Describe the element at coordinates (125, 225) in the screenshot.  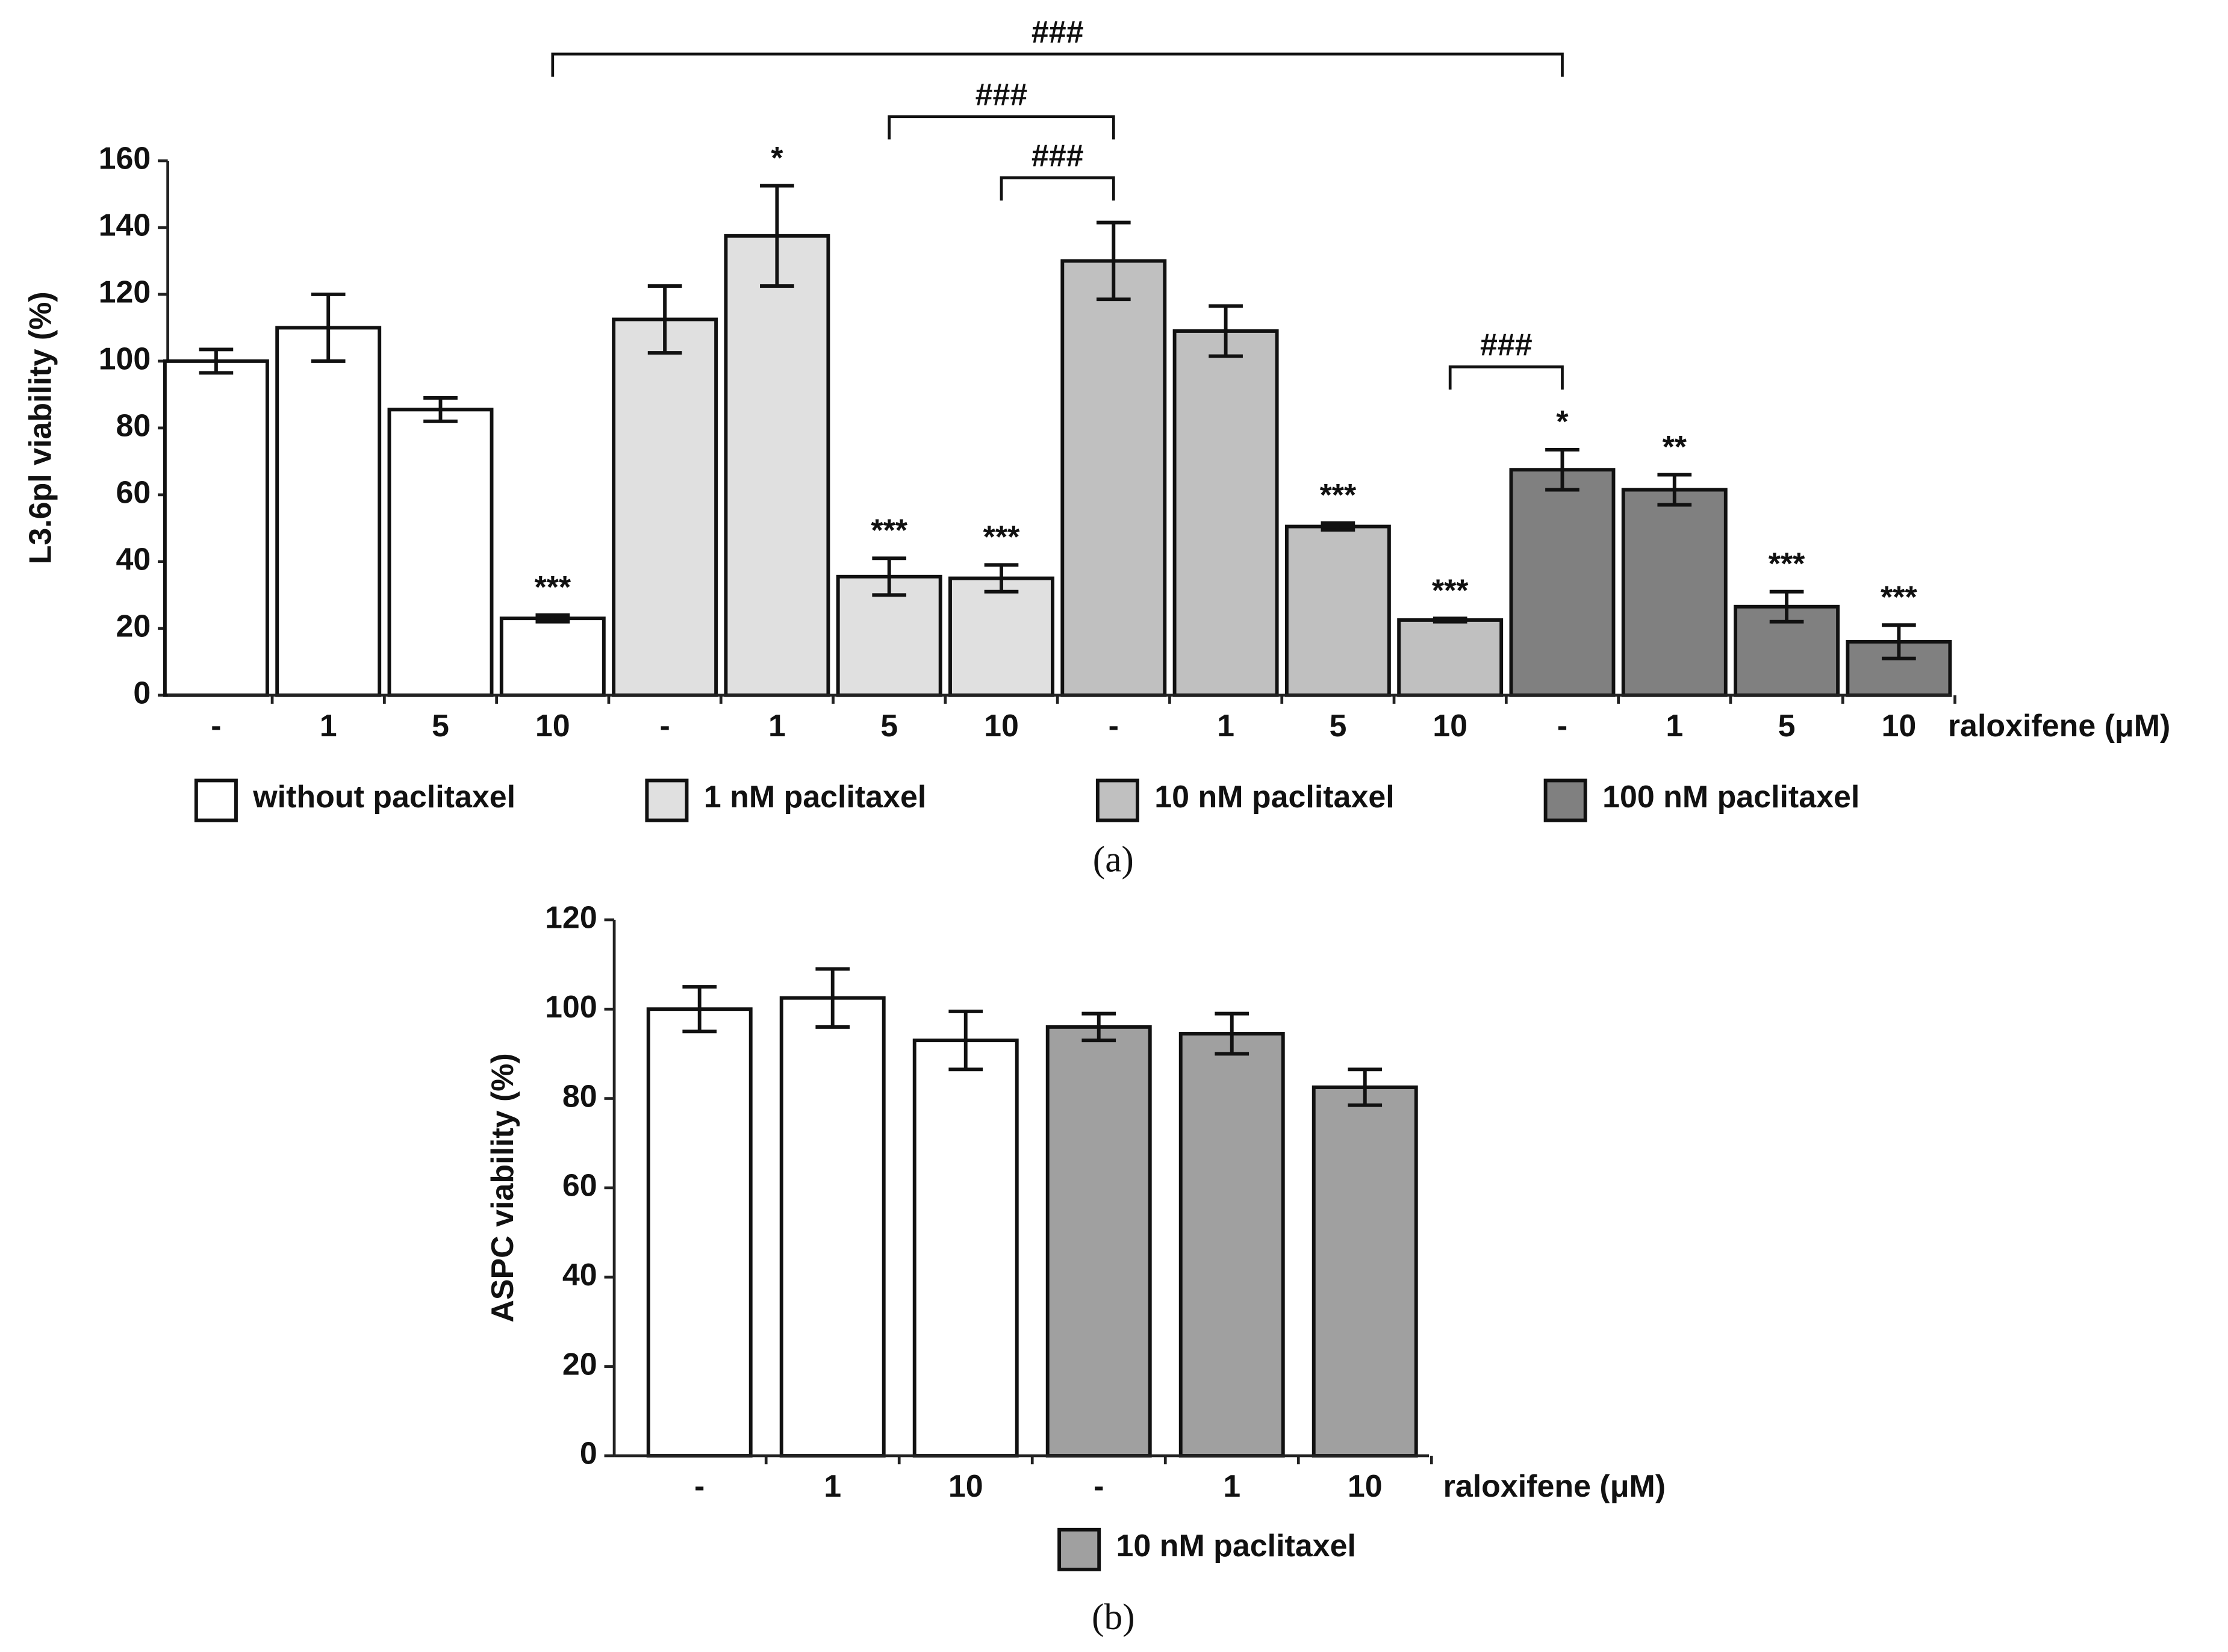
I see `y-tick-label: 140` at that location.